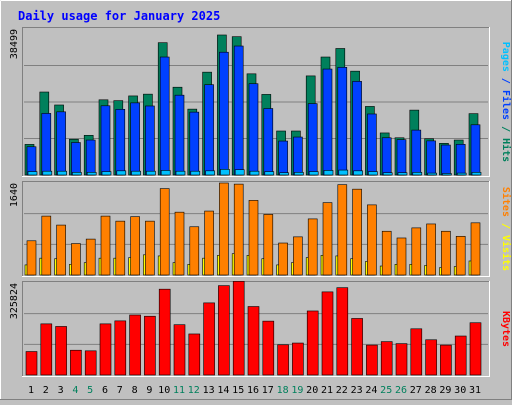  I want to click on day-label: 31, so click(475, 390).